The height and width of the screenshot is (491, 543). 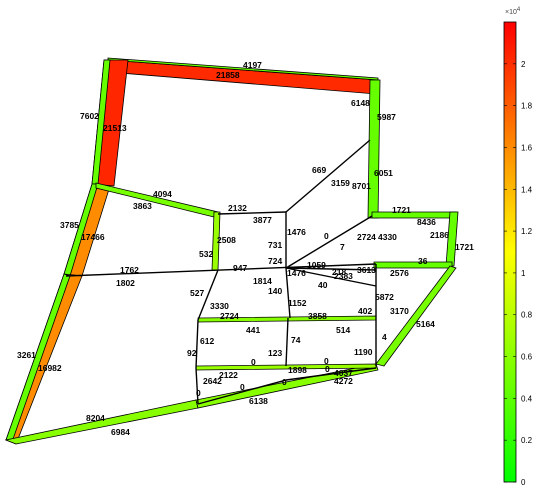 What do you see at coordinates (527, 315) in the screenshot?
I see `colorbar-tick-label: 0.8` at bounding box center [527, 315].